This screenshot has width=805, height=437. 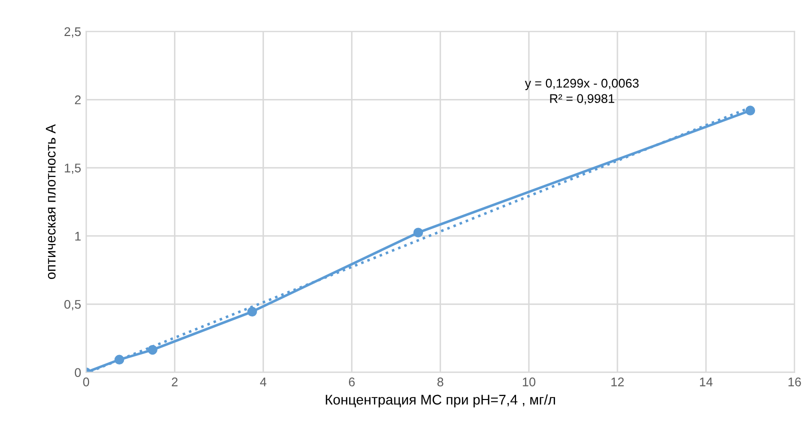 What do you see at coordinates (78, 236) in the screenshot?
I see `y-tick-label: 1` at bounding box center [78, 236].